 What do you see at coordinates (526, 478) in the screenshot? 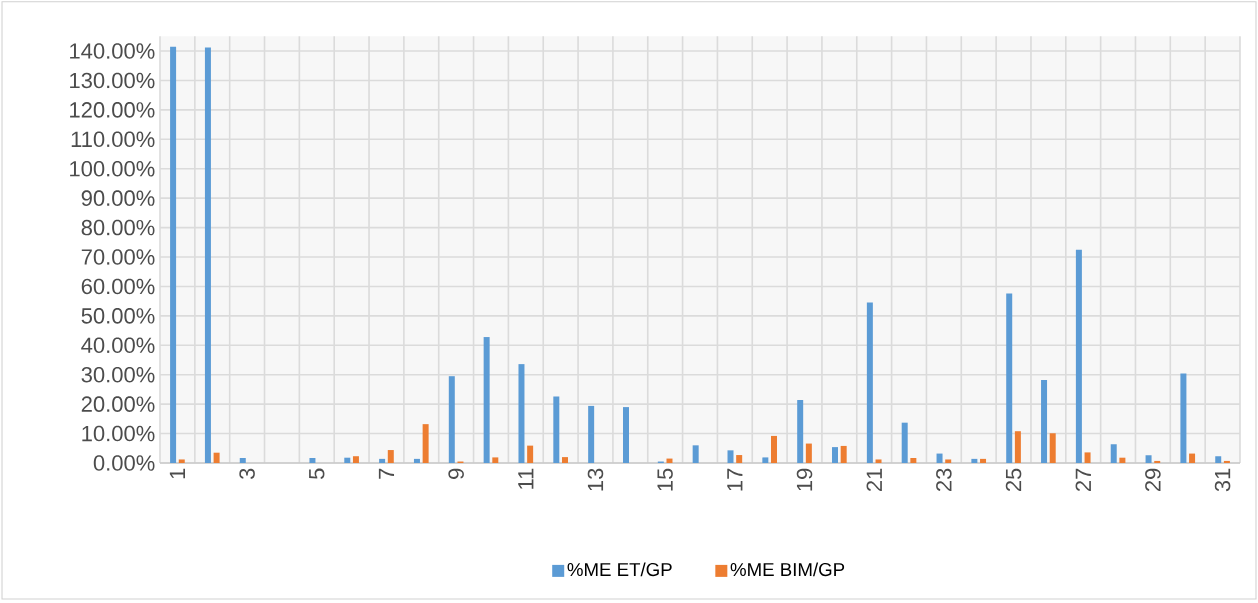
I see `x-tick-label: 11` at bounding box center [526, 478].